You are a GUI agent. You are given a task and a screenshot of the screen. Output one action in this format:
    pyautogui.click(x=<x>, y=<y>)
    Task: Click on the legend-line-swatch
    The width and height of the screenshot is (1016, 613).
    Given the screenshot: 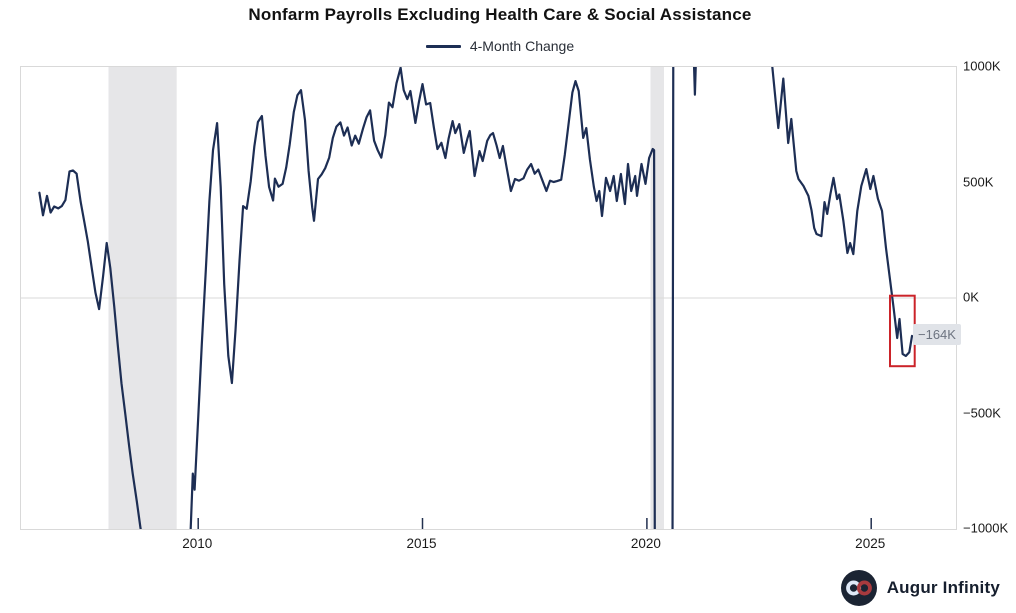 What is the action you would take?
    pyautogui.click(x=443, y=46)
    